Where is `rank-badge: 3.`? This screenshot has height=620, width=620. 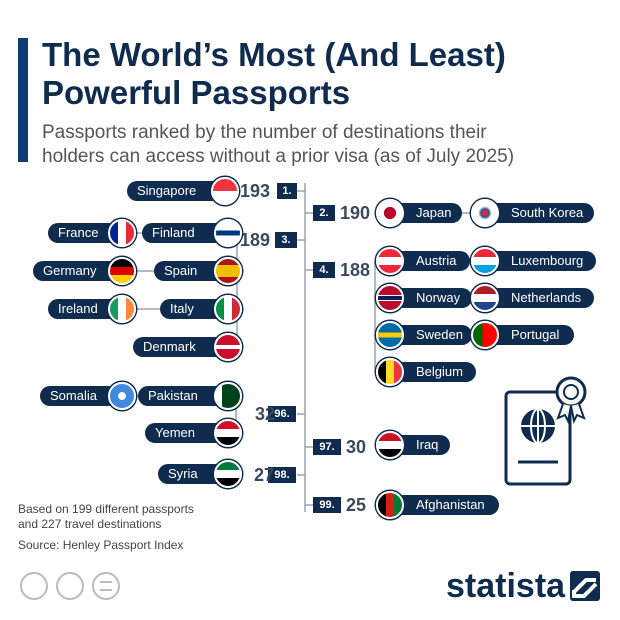
rank-badge: 3. is located at coordinates (286, 240).